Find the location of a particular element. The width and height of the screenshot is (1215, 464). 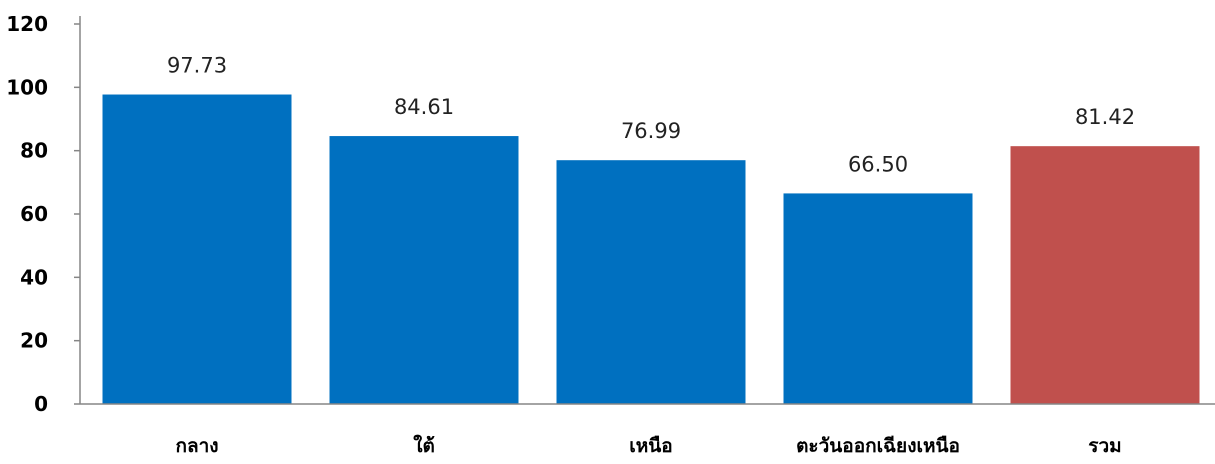

y-axis-ticks: 0 20 40 60 80 100 120 is located at coordinates (43, 214).